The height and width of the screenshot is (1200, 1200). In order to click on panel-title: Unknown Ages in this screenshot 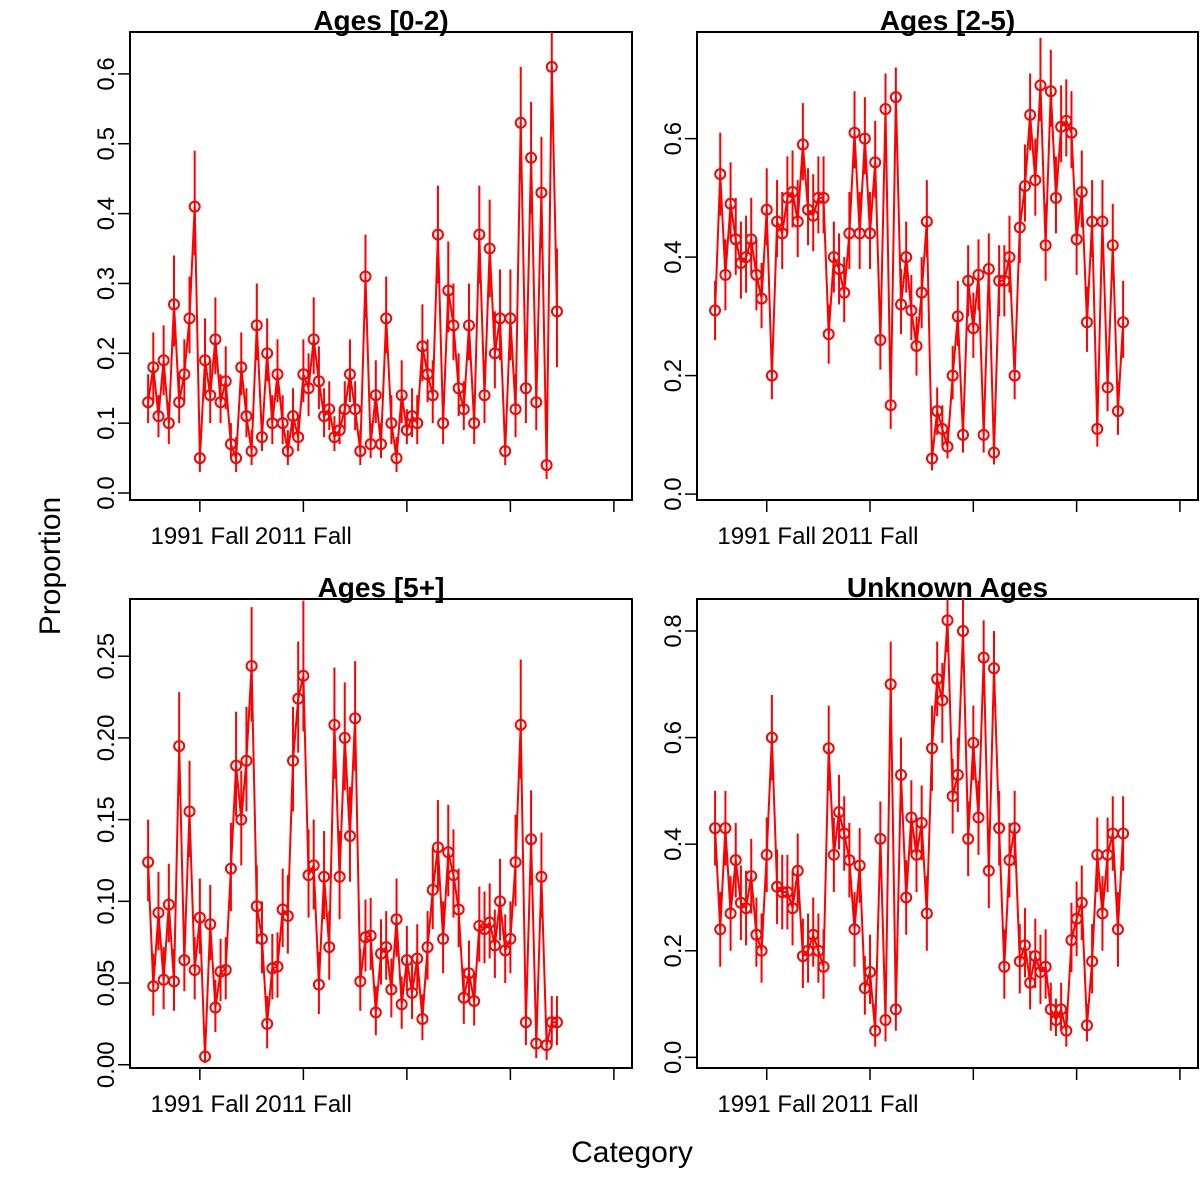, I will do `click(947, 587)`.